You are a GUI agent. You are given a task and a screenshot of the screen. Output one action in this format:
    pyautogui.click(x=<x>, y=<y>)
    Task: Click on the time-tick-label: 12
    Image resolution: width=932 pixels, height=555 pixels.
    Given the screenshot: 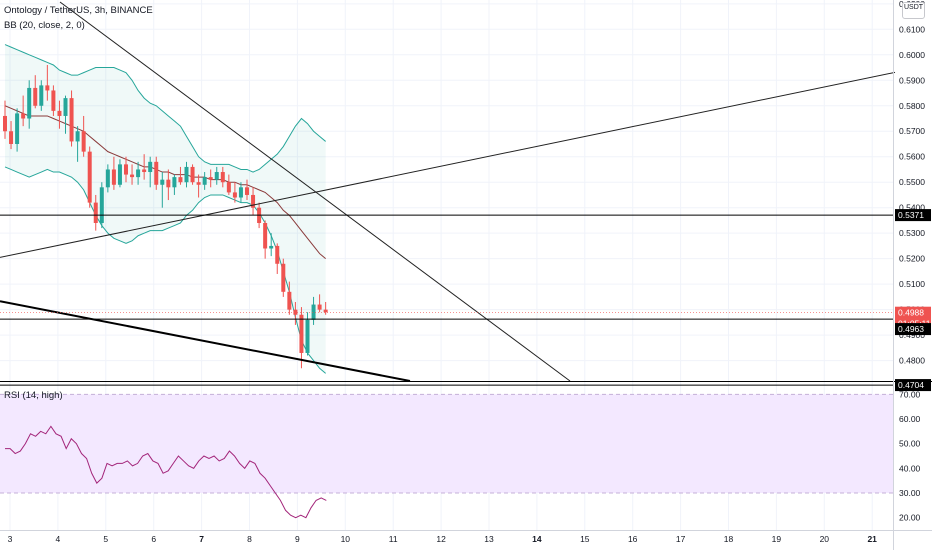 What is the action you would take?
    pyautogui.click(x=441, y=539)
    